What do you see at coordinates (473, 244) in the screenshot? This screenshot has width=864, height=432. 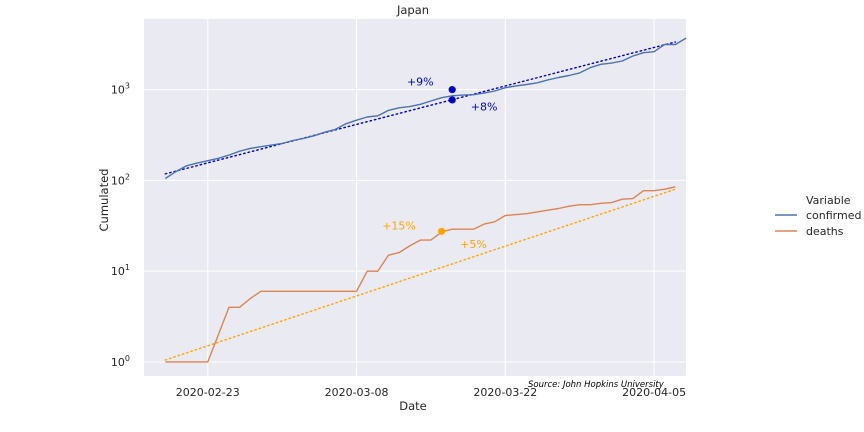 I see `annotation-label: +5%` at bounding box center [473, 244].